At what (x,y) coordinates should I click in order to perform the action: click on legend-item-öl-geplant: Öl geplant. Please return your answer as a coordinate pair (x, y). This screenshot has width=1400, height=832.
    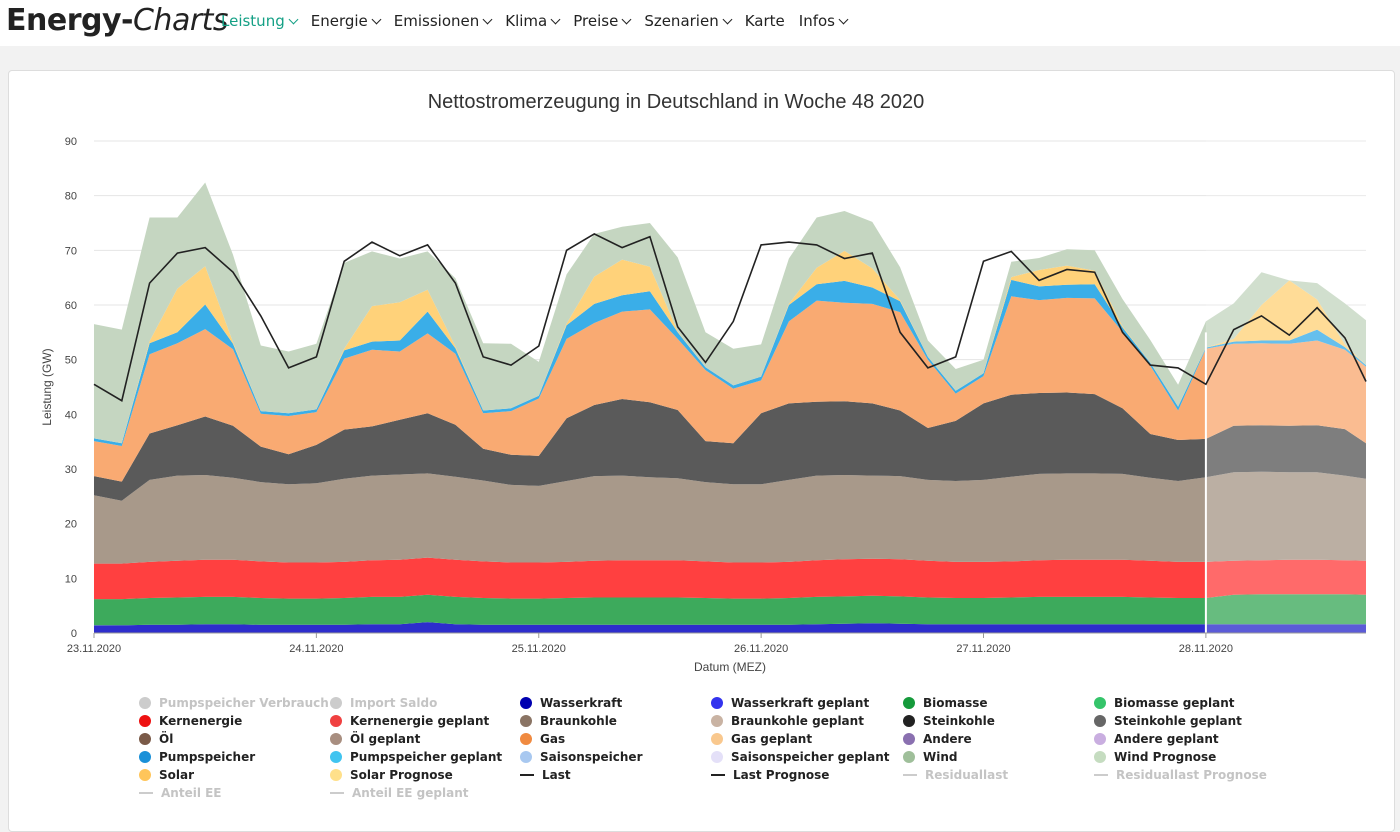
    Looking at the image, I should click on (375, 739).